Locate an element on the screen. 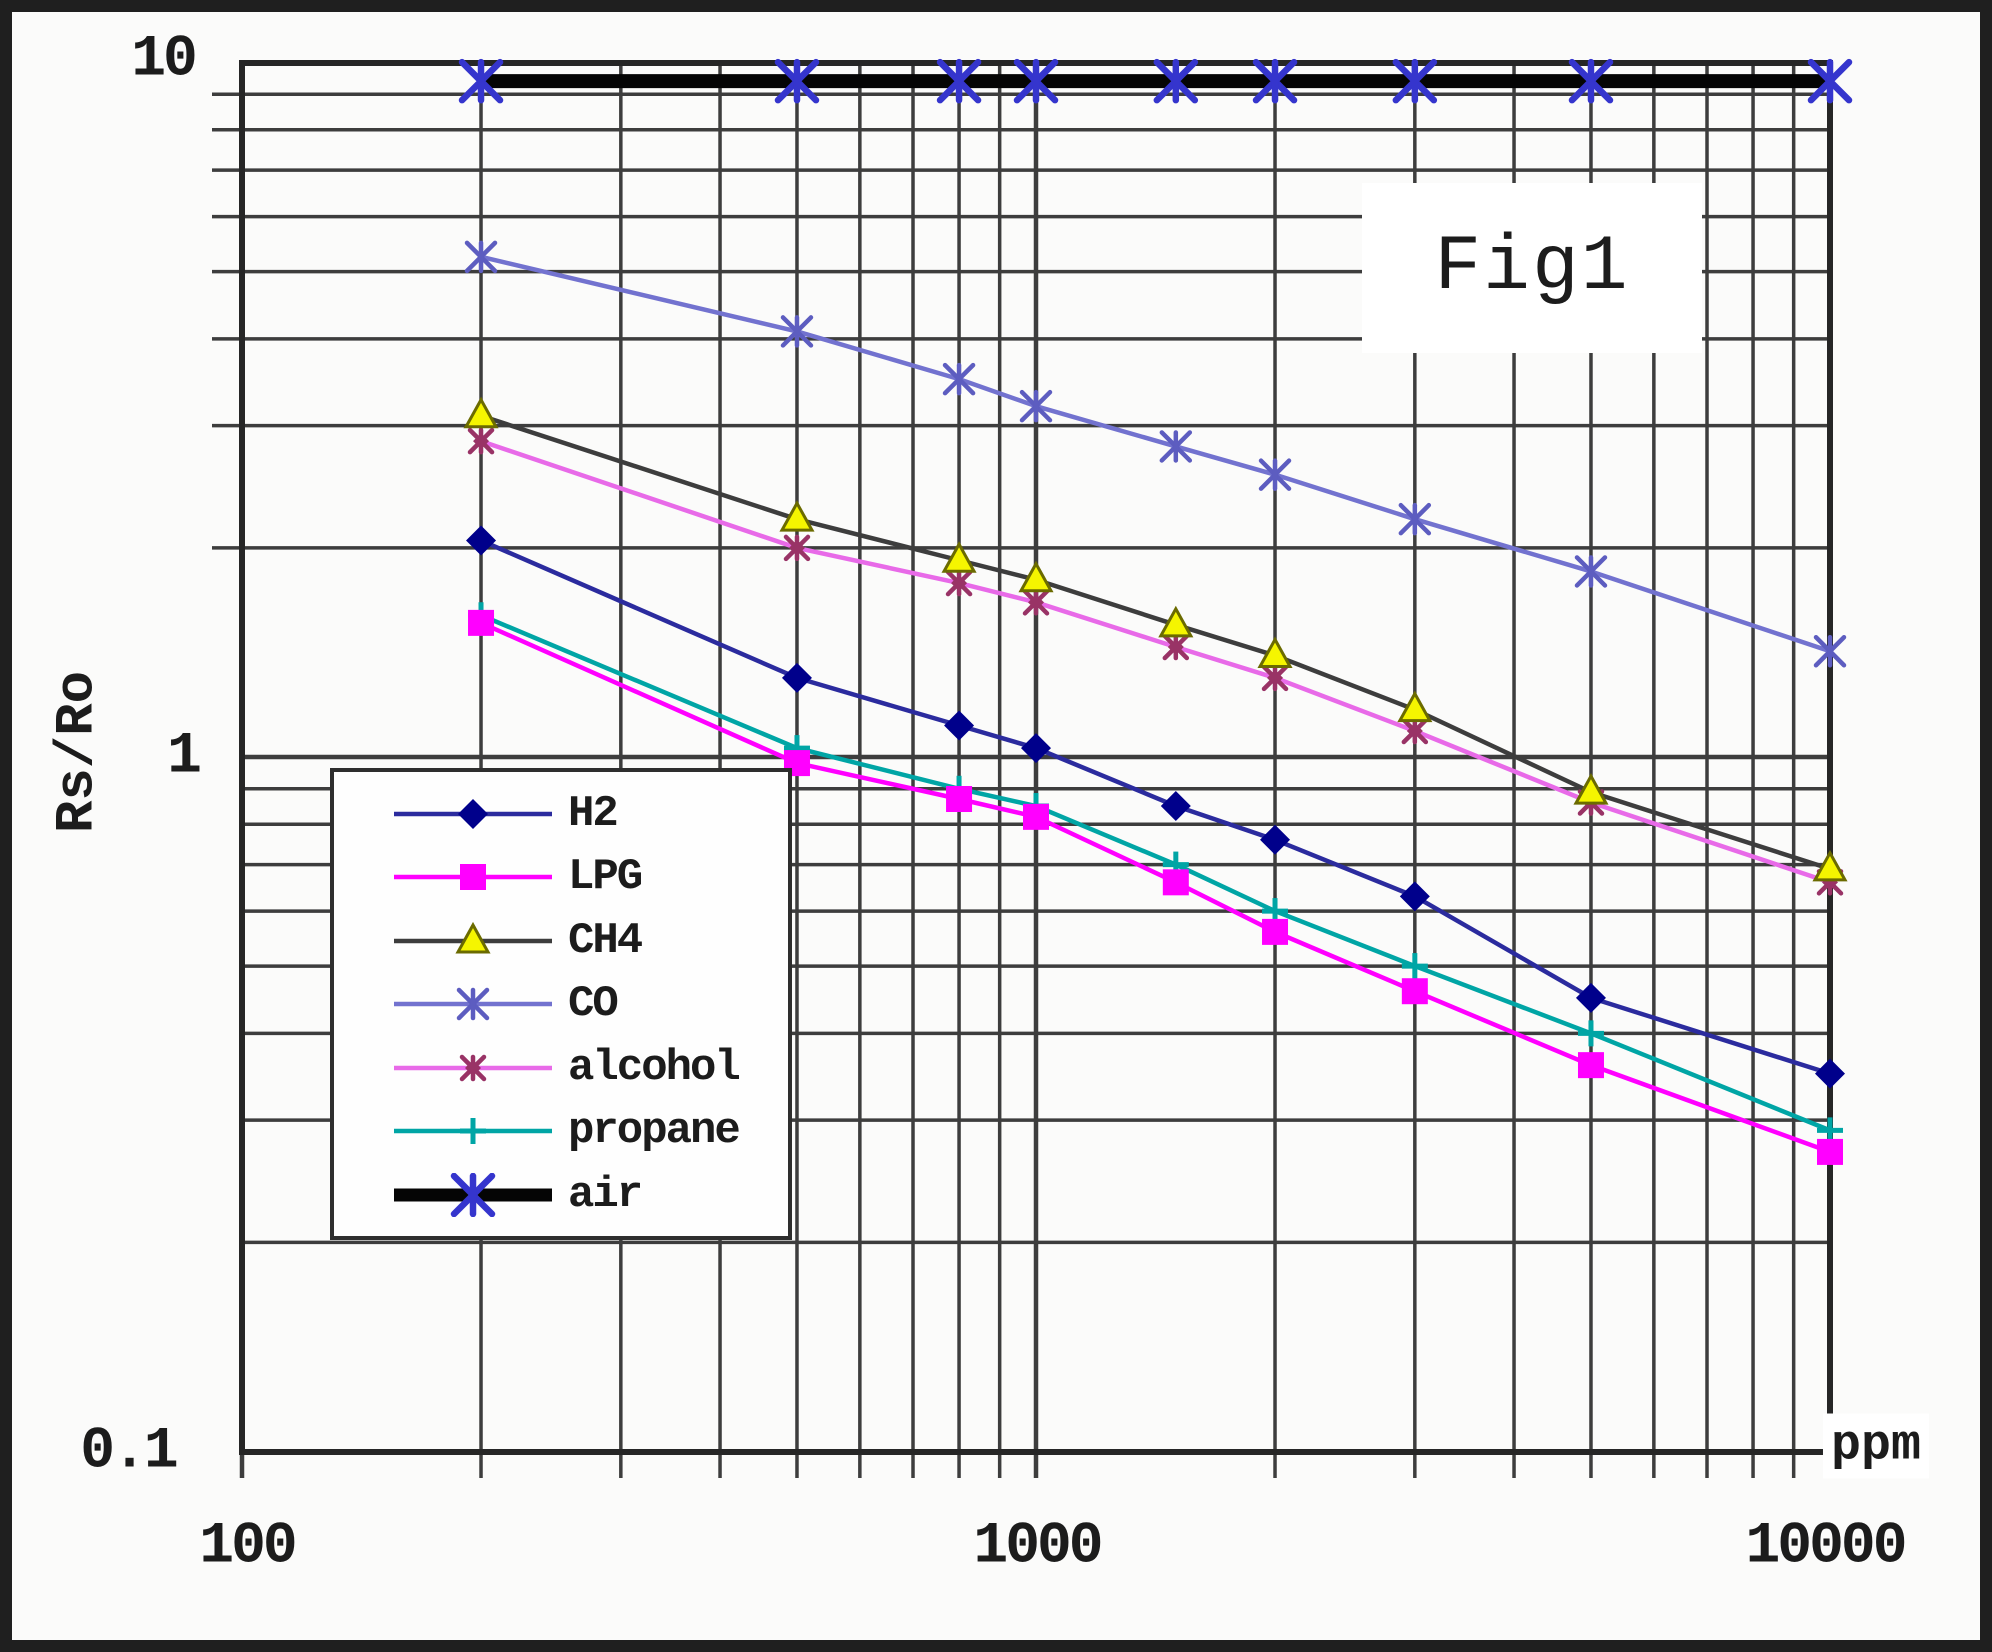  x-tick-100: 100 is located at coordinates (248, 1547).